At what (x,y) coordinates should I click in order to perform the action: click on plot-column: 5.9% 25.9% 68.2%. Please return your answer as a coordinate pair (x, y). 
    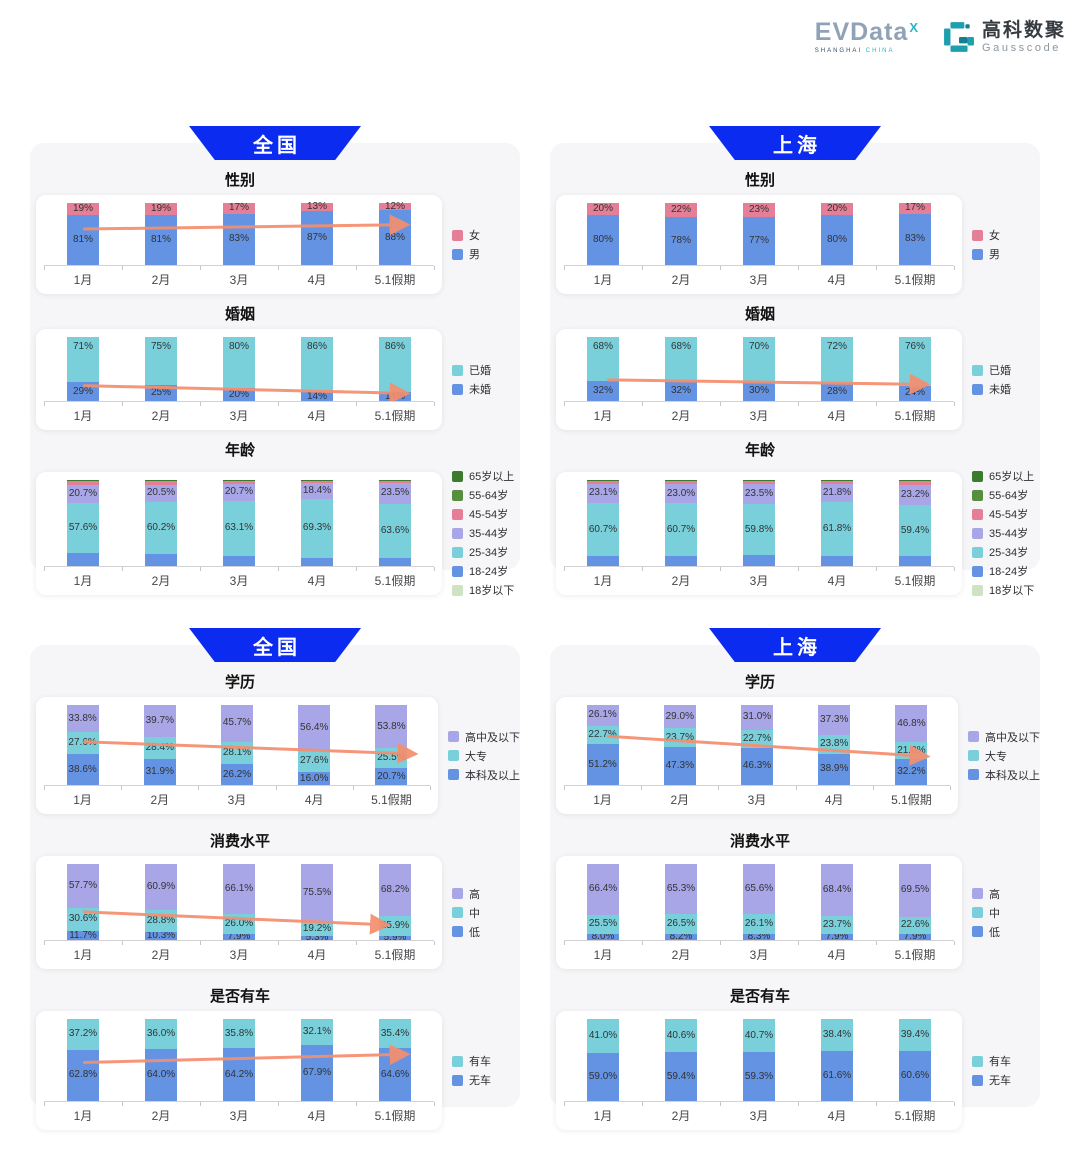
    Looking at the image, I should click on (395, 903).